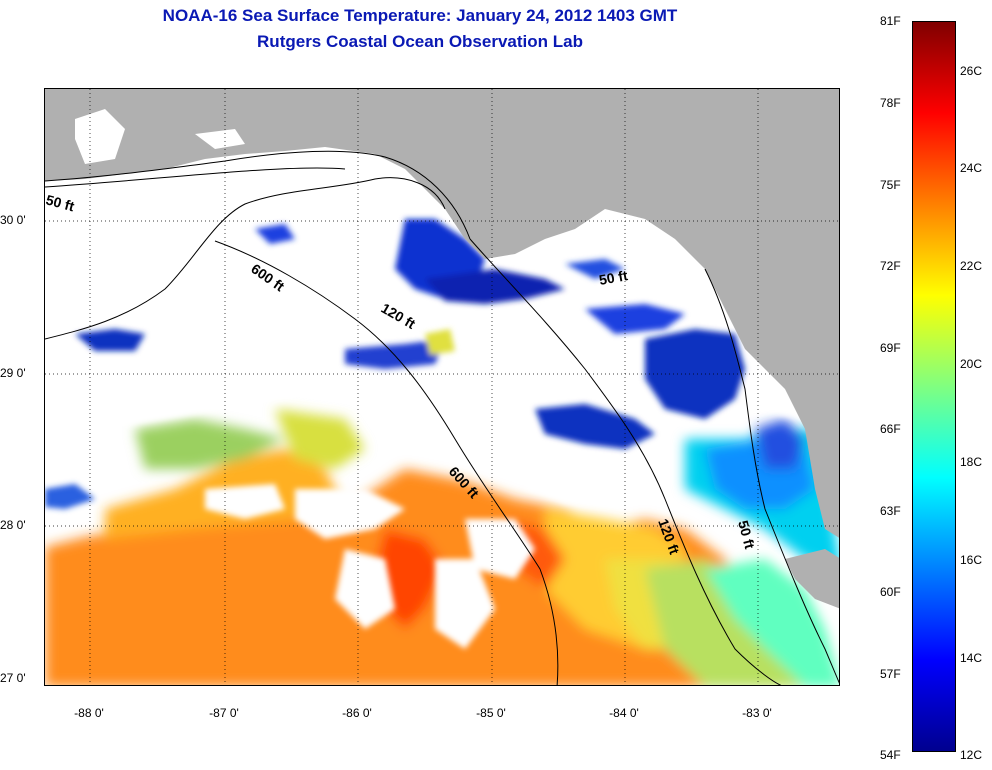 This screenshot has height=770, width=992. Describe the element at coordinates (971, 168) in the screenshot. I see `colorbar-c-24: 24C` at that location.